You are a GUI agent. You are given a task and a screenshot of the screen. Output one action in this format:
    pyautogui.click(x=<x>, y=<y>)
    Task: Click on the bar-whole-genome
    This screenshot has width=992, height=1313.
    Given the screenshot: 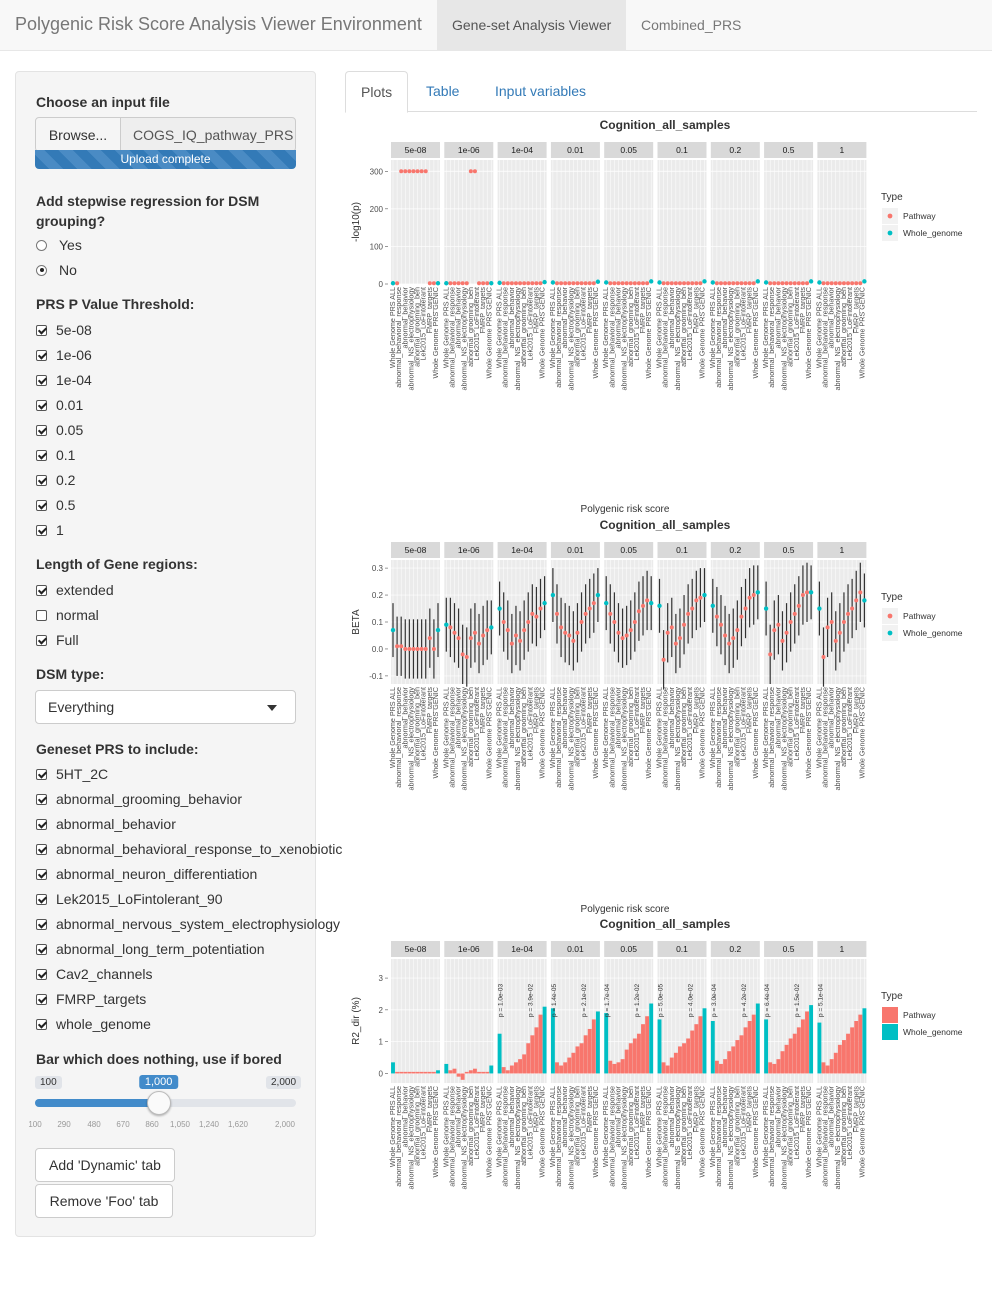 What is the action you would take?
    pyautogui.click(x=499, y=1053)
    